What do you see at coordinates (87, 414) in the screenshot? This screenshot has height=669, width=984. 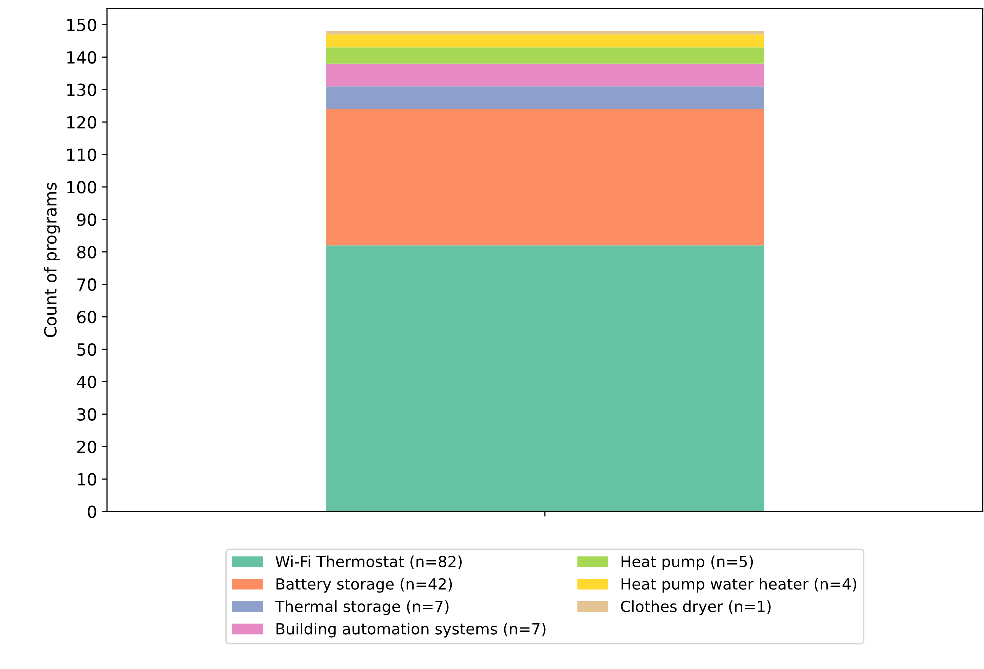 I see `y-tick-label: 30` at bounding box center [87, 414].